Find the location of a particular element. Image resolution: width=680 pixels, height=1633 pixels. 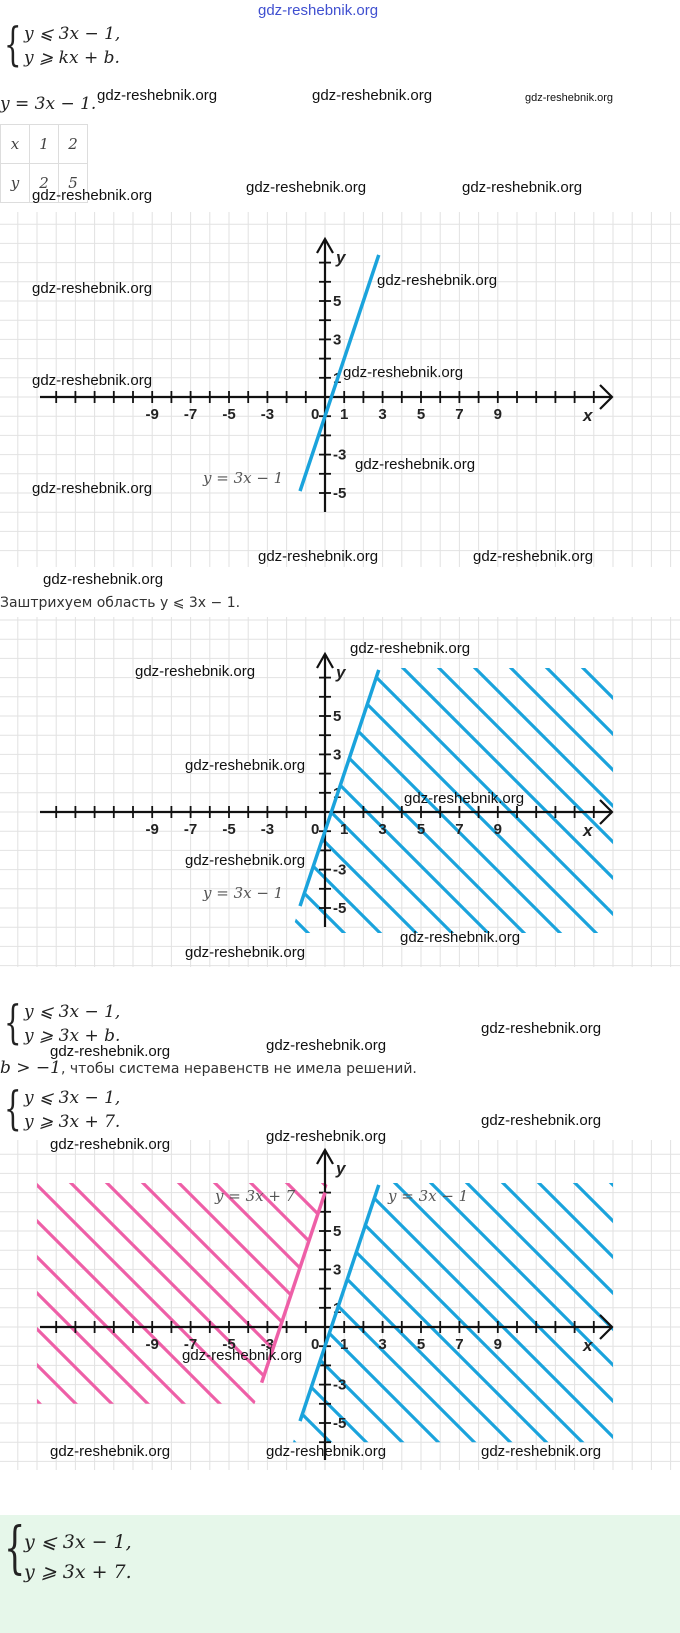

x-tick-label: -9 is located at coordinates (152, 829).